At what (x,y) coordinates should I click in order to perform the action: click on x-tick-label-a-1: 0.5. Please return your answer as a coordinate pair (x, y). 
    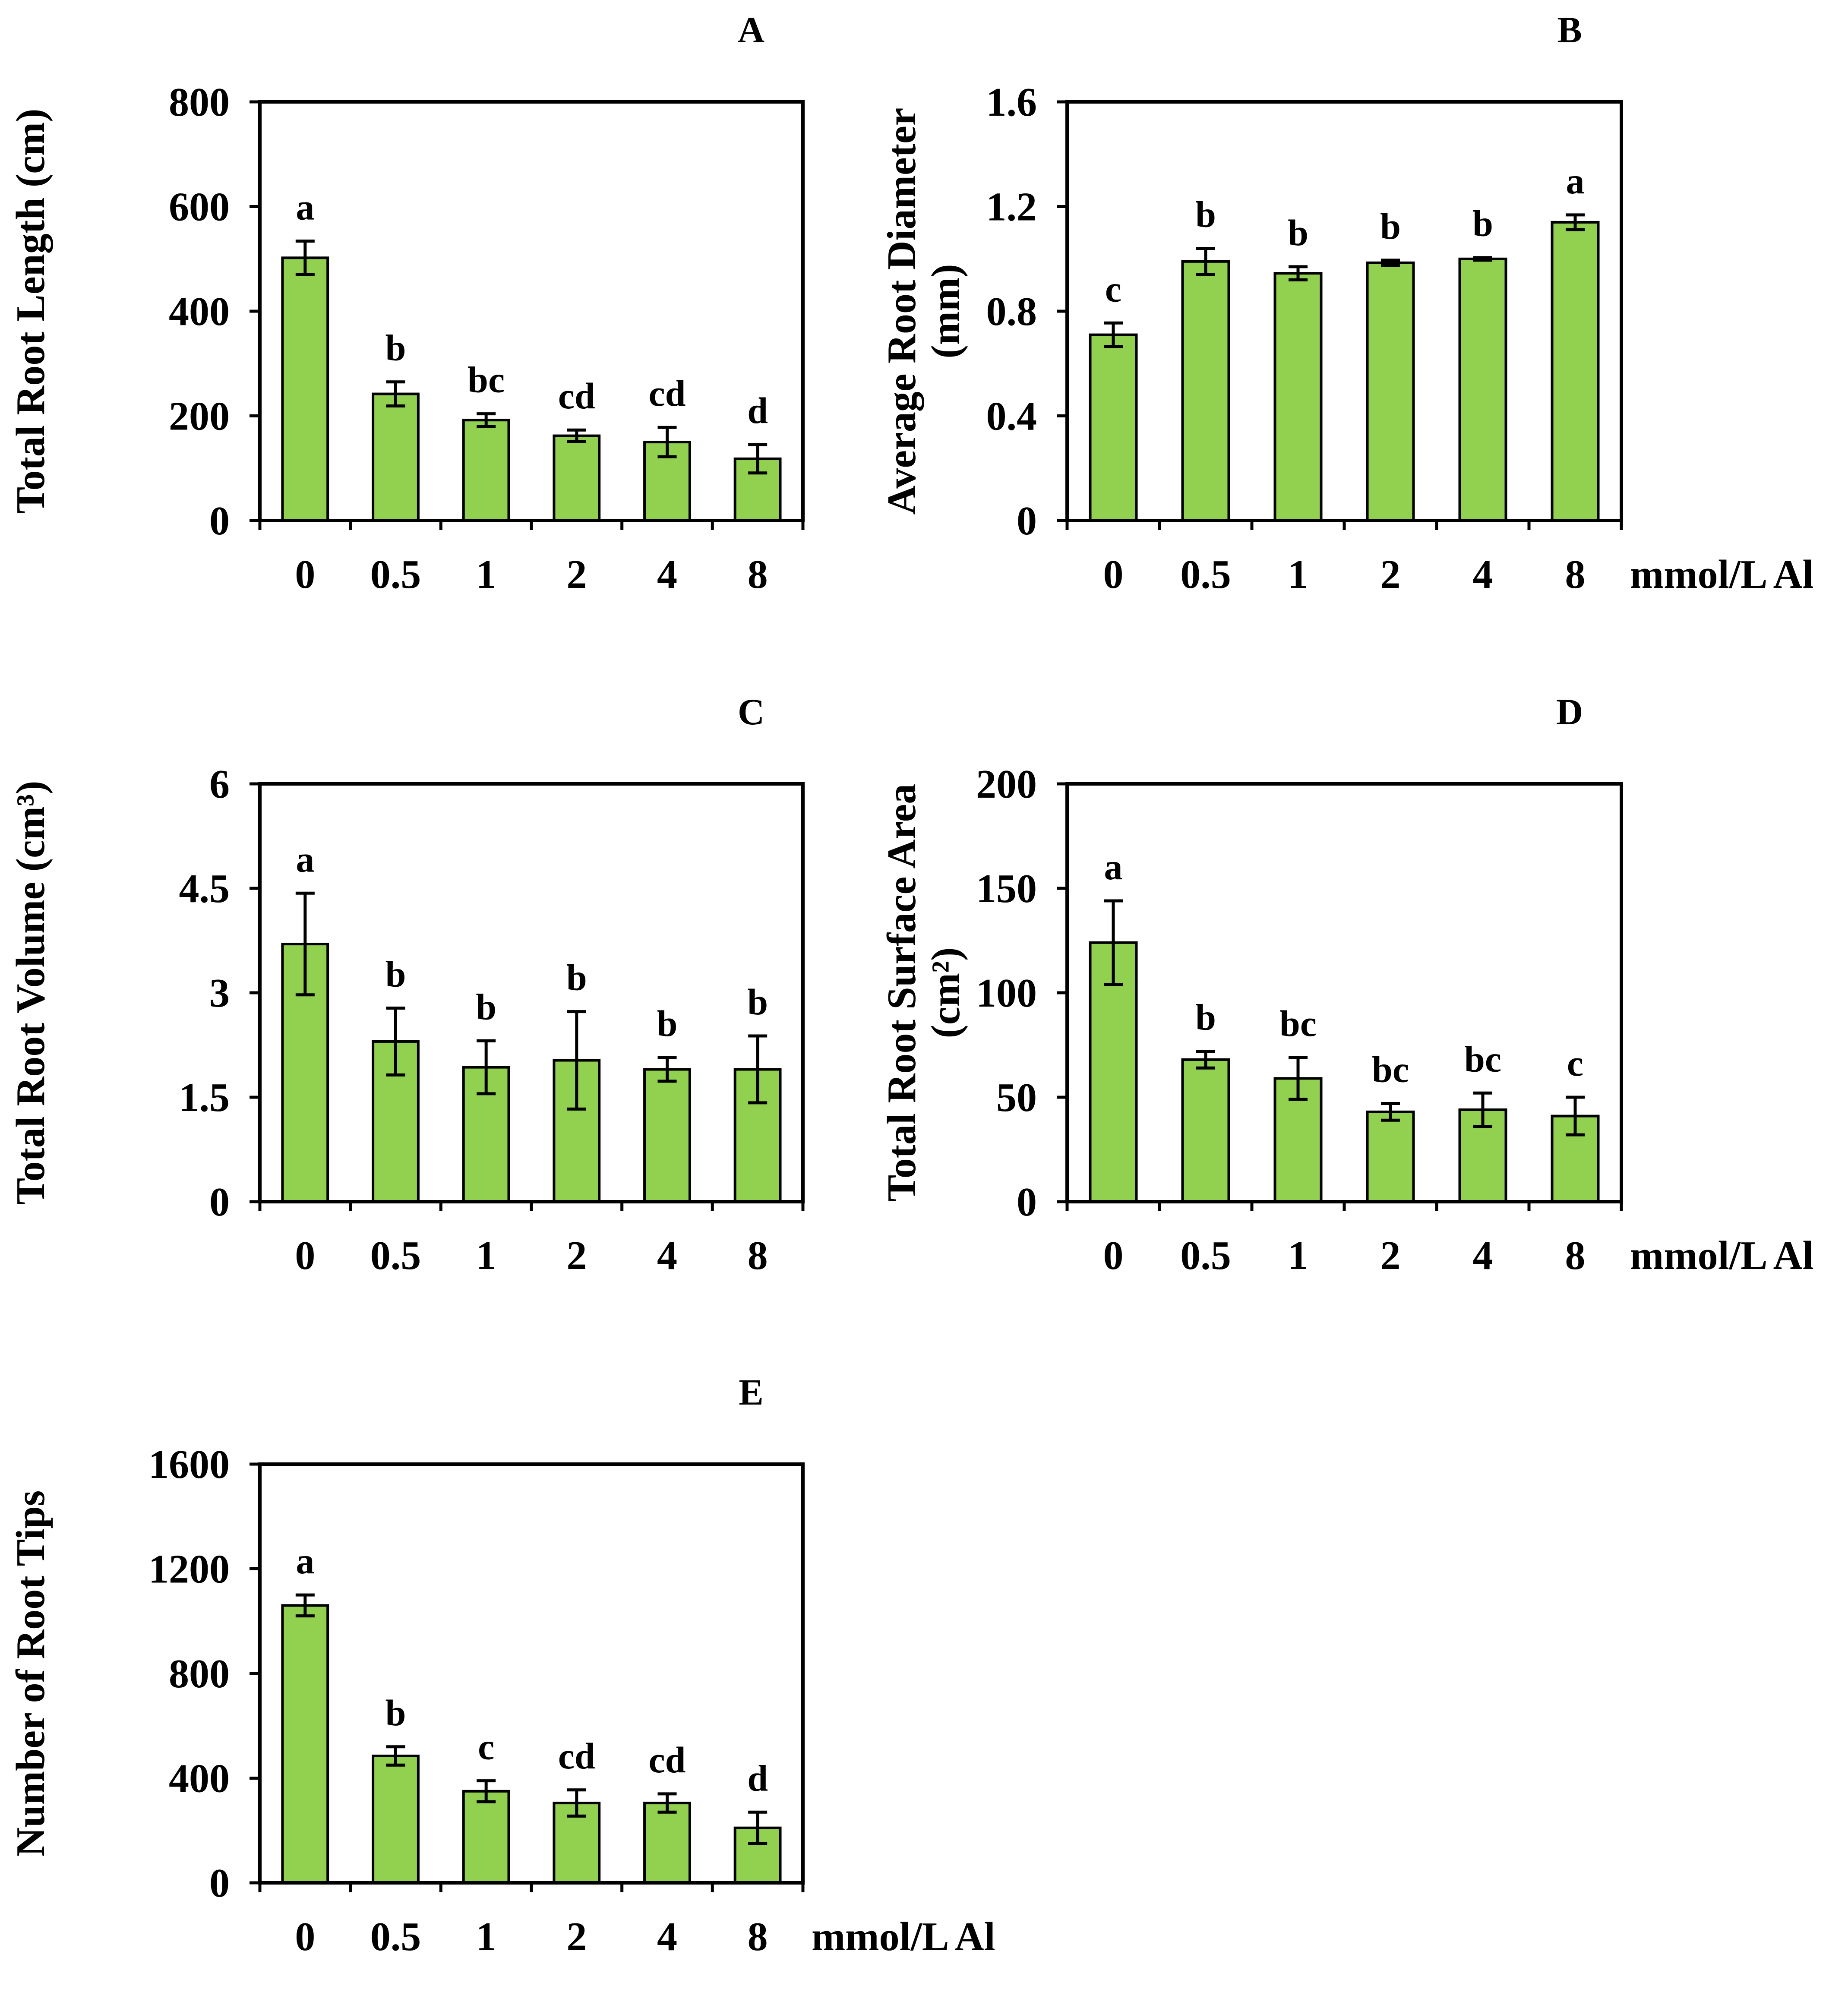
    Looking at the image, I should click on (395, 574).